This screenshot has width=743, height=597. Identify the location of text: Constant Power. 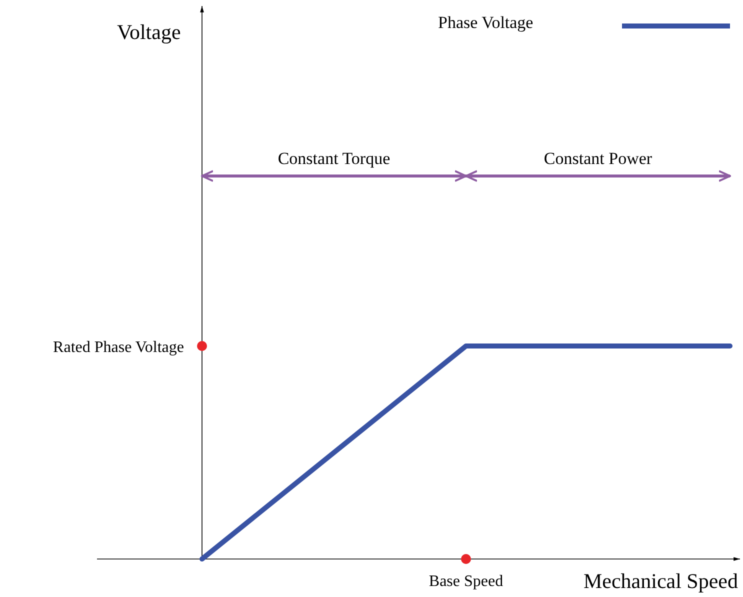
(598, 158).